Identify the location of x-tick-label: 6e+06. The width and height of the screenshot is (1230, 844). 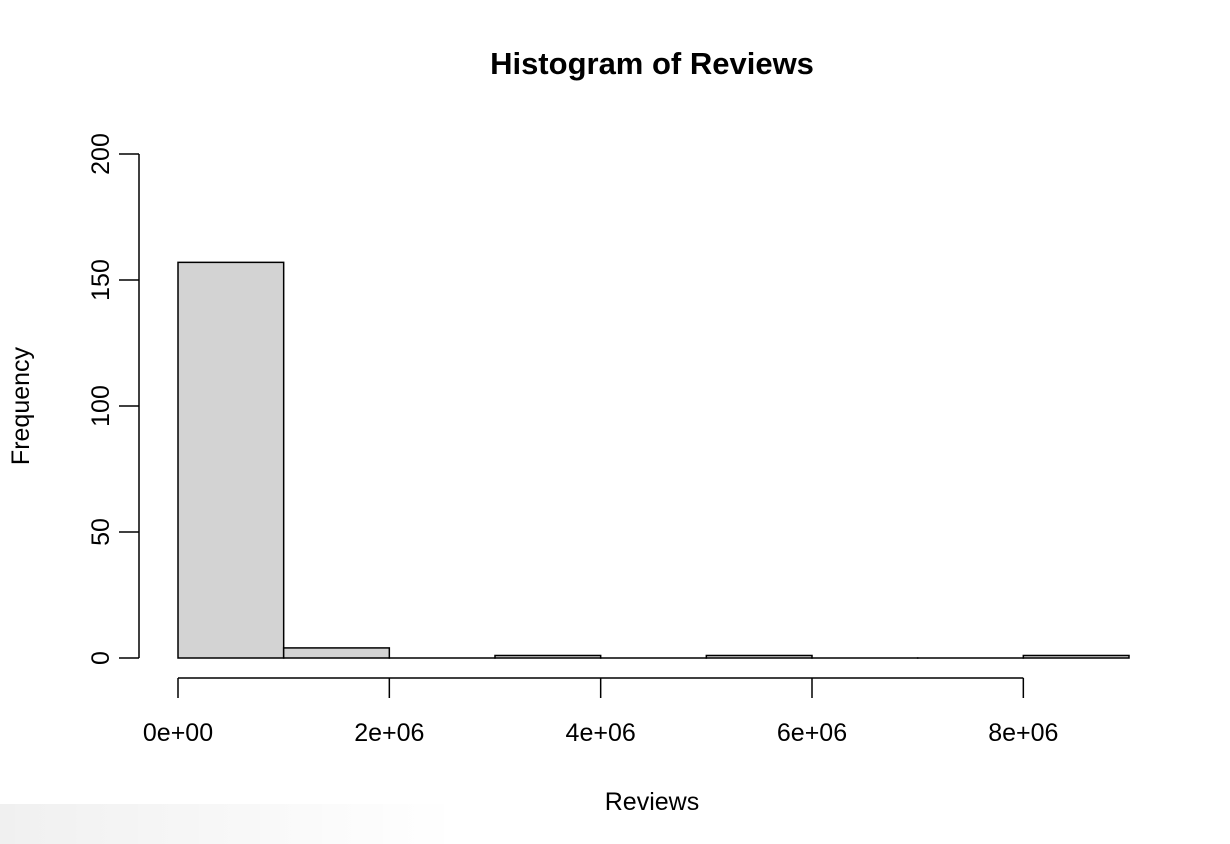
(812, 733).